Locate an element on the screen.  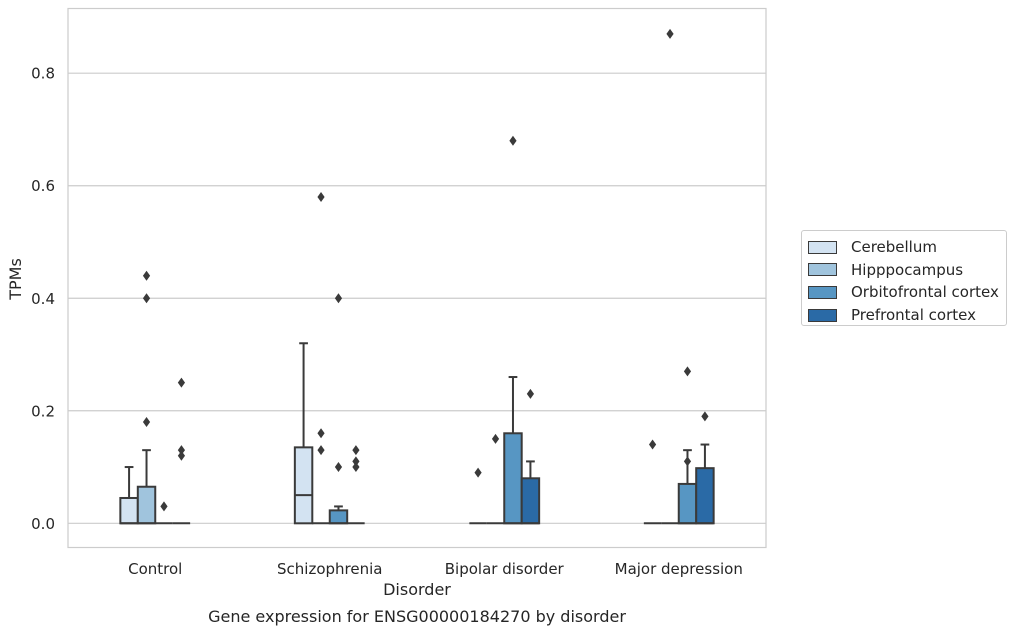
y-axis-label: TPMs is located at coordinates (15, 279).